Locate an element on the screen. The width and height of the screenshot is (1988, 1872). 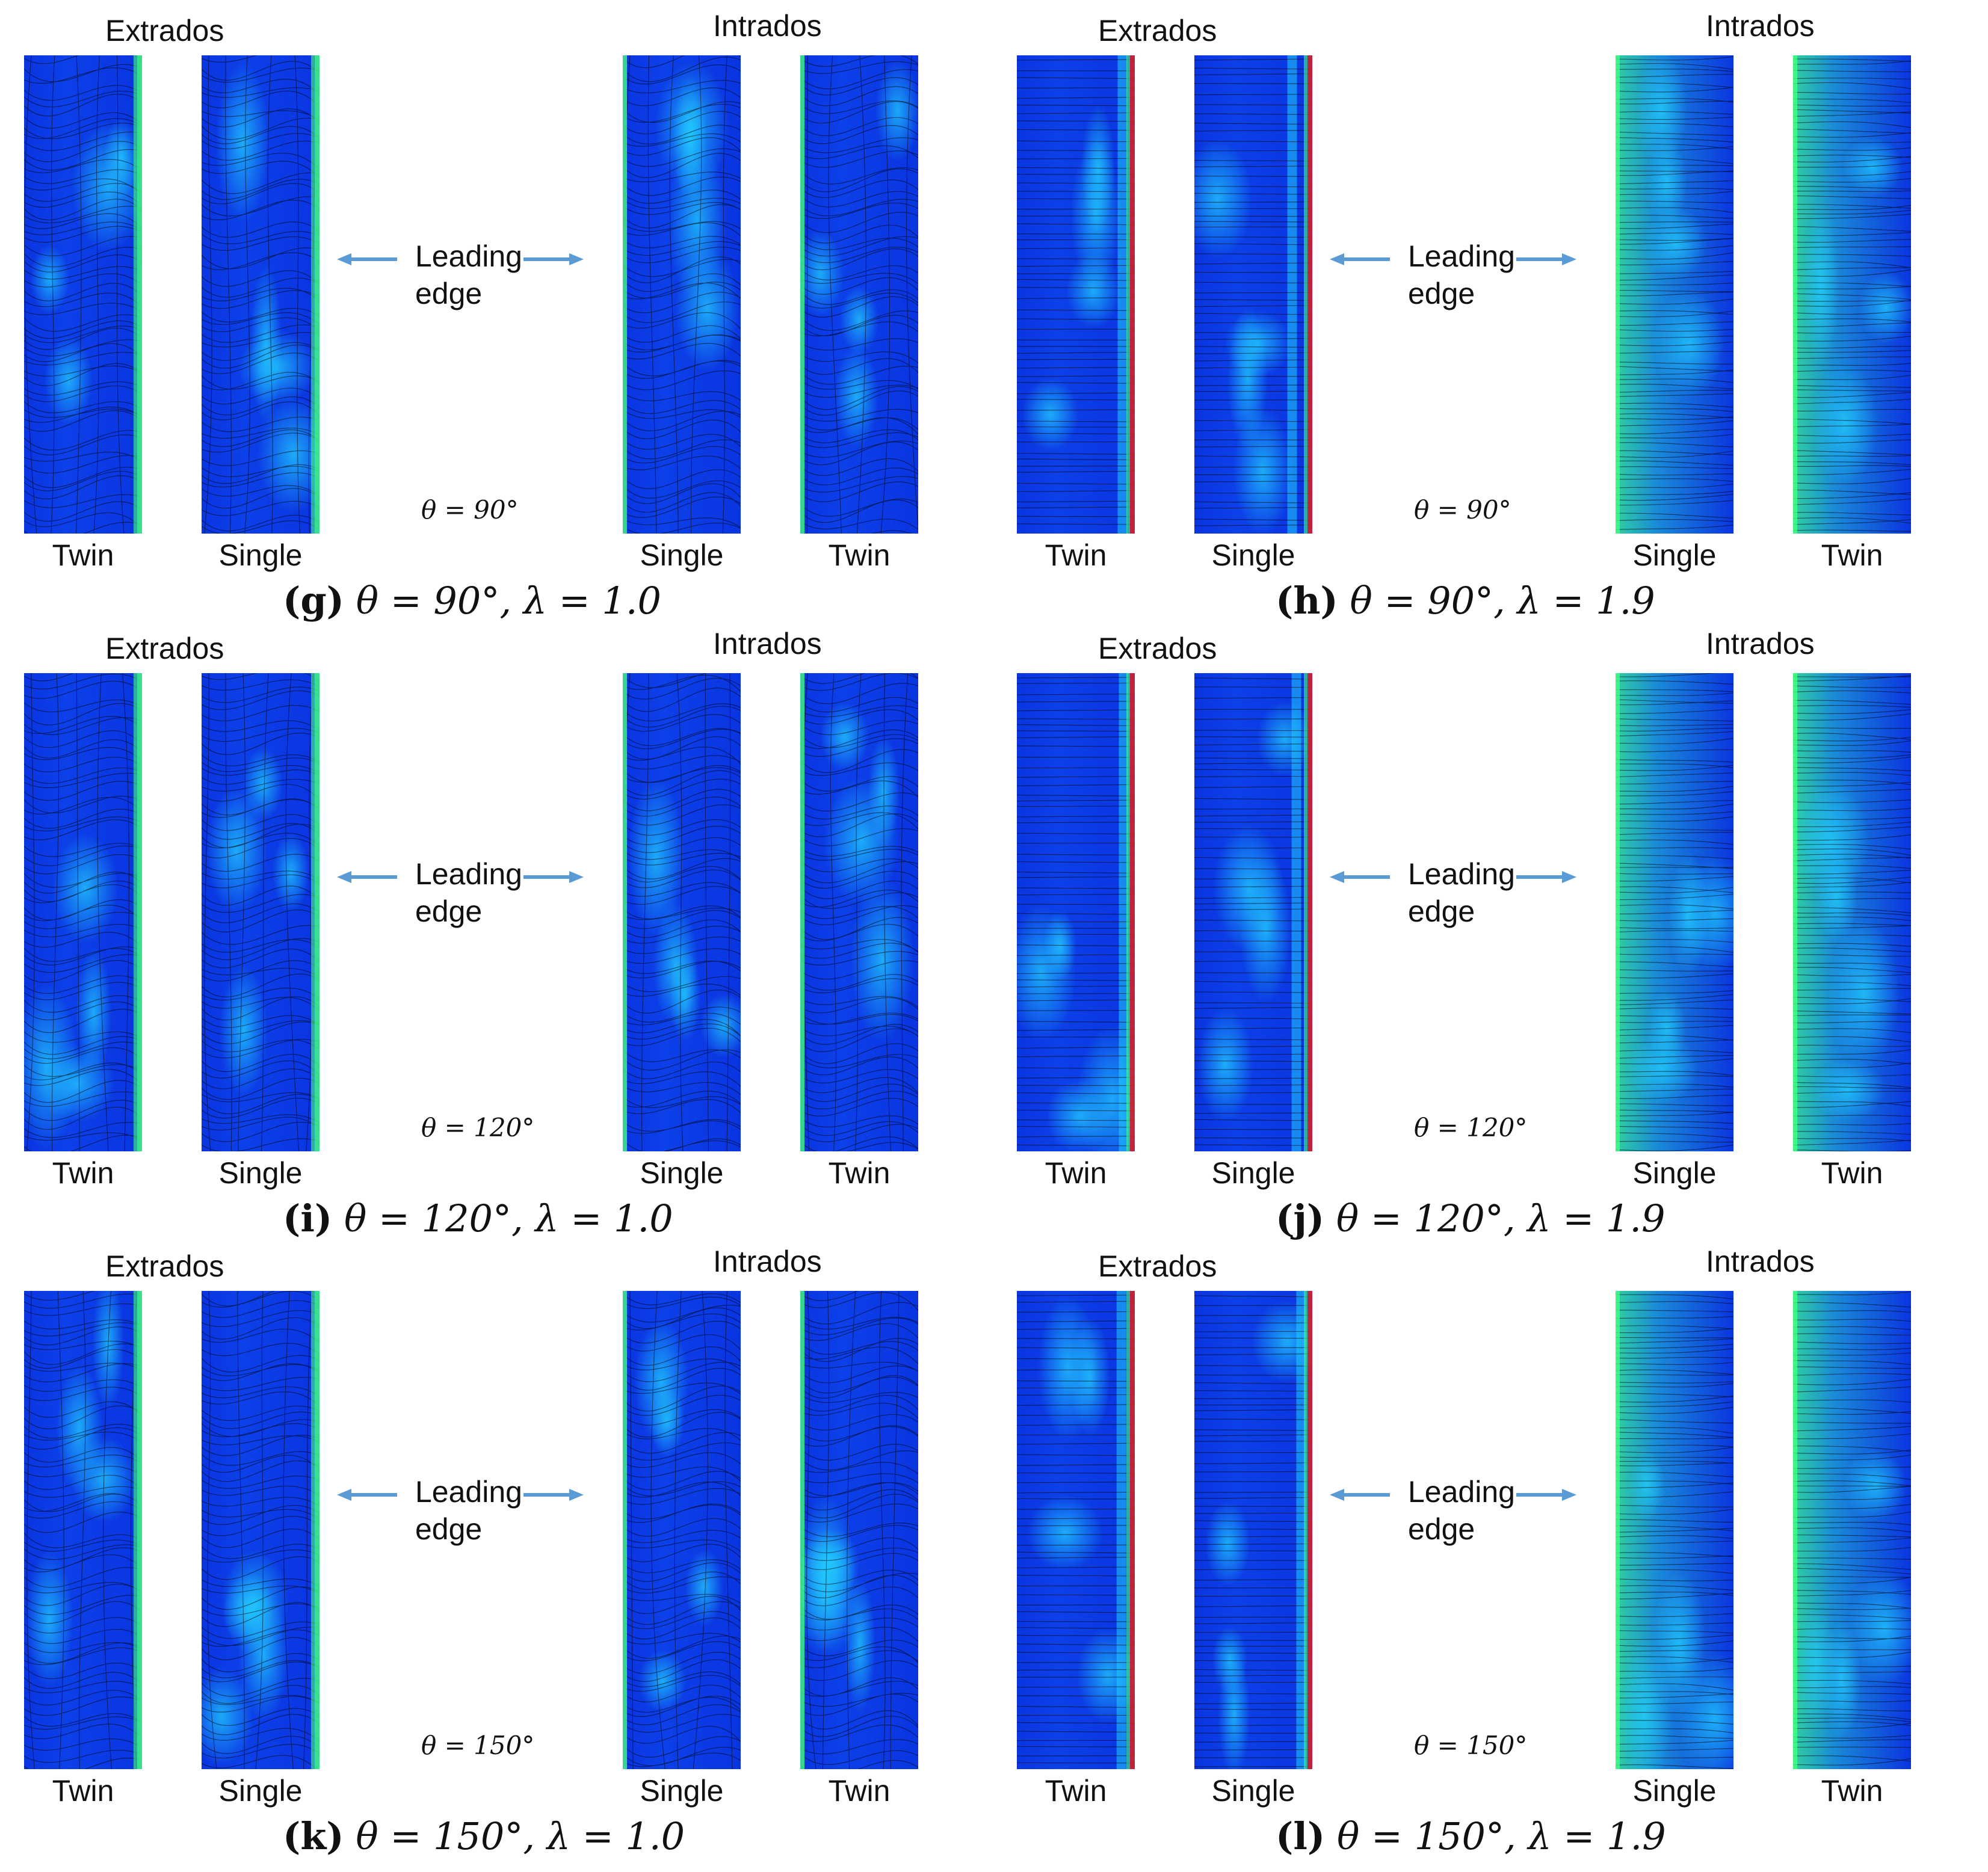
caption-tag: (h) is located at coordinates (1307, 601).